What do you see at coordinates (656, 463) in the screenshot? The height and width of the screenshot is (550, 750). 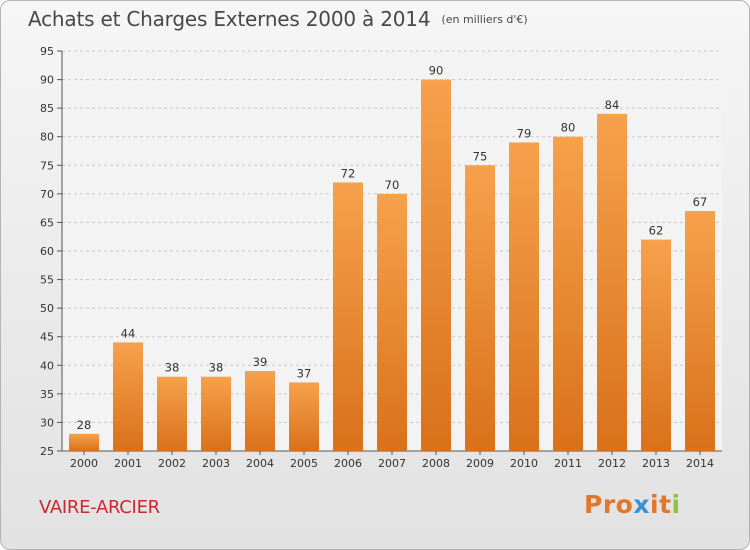 I see `x-tick-label: 2013` at bounding box center [656, 463].